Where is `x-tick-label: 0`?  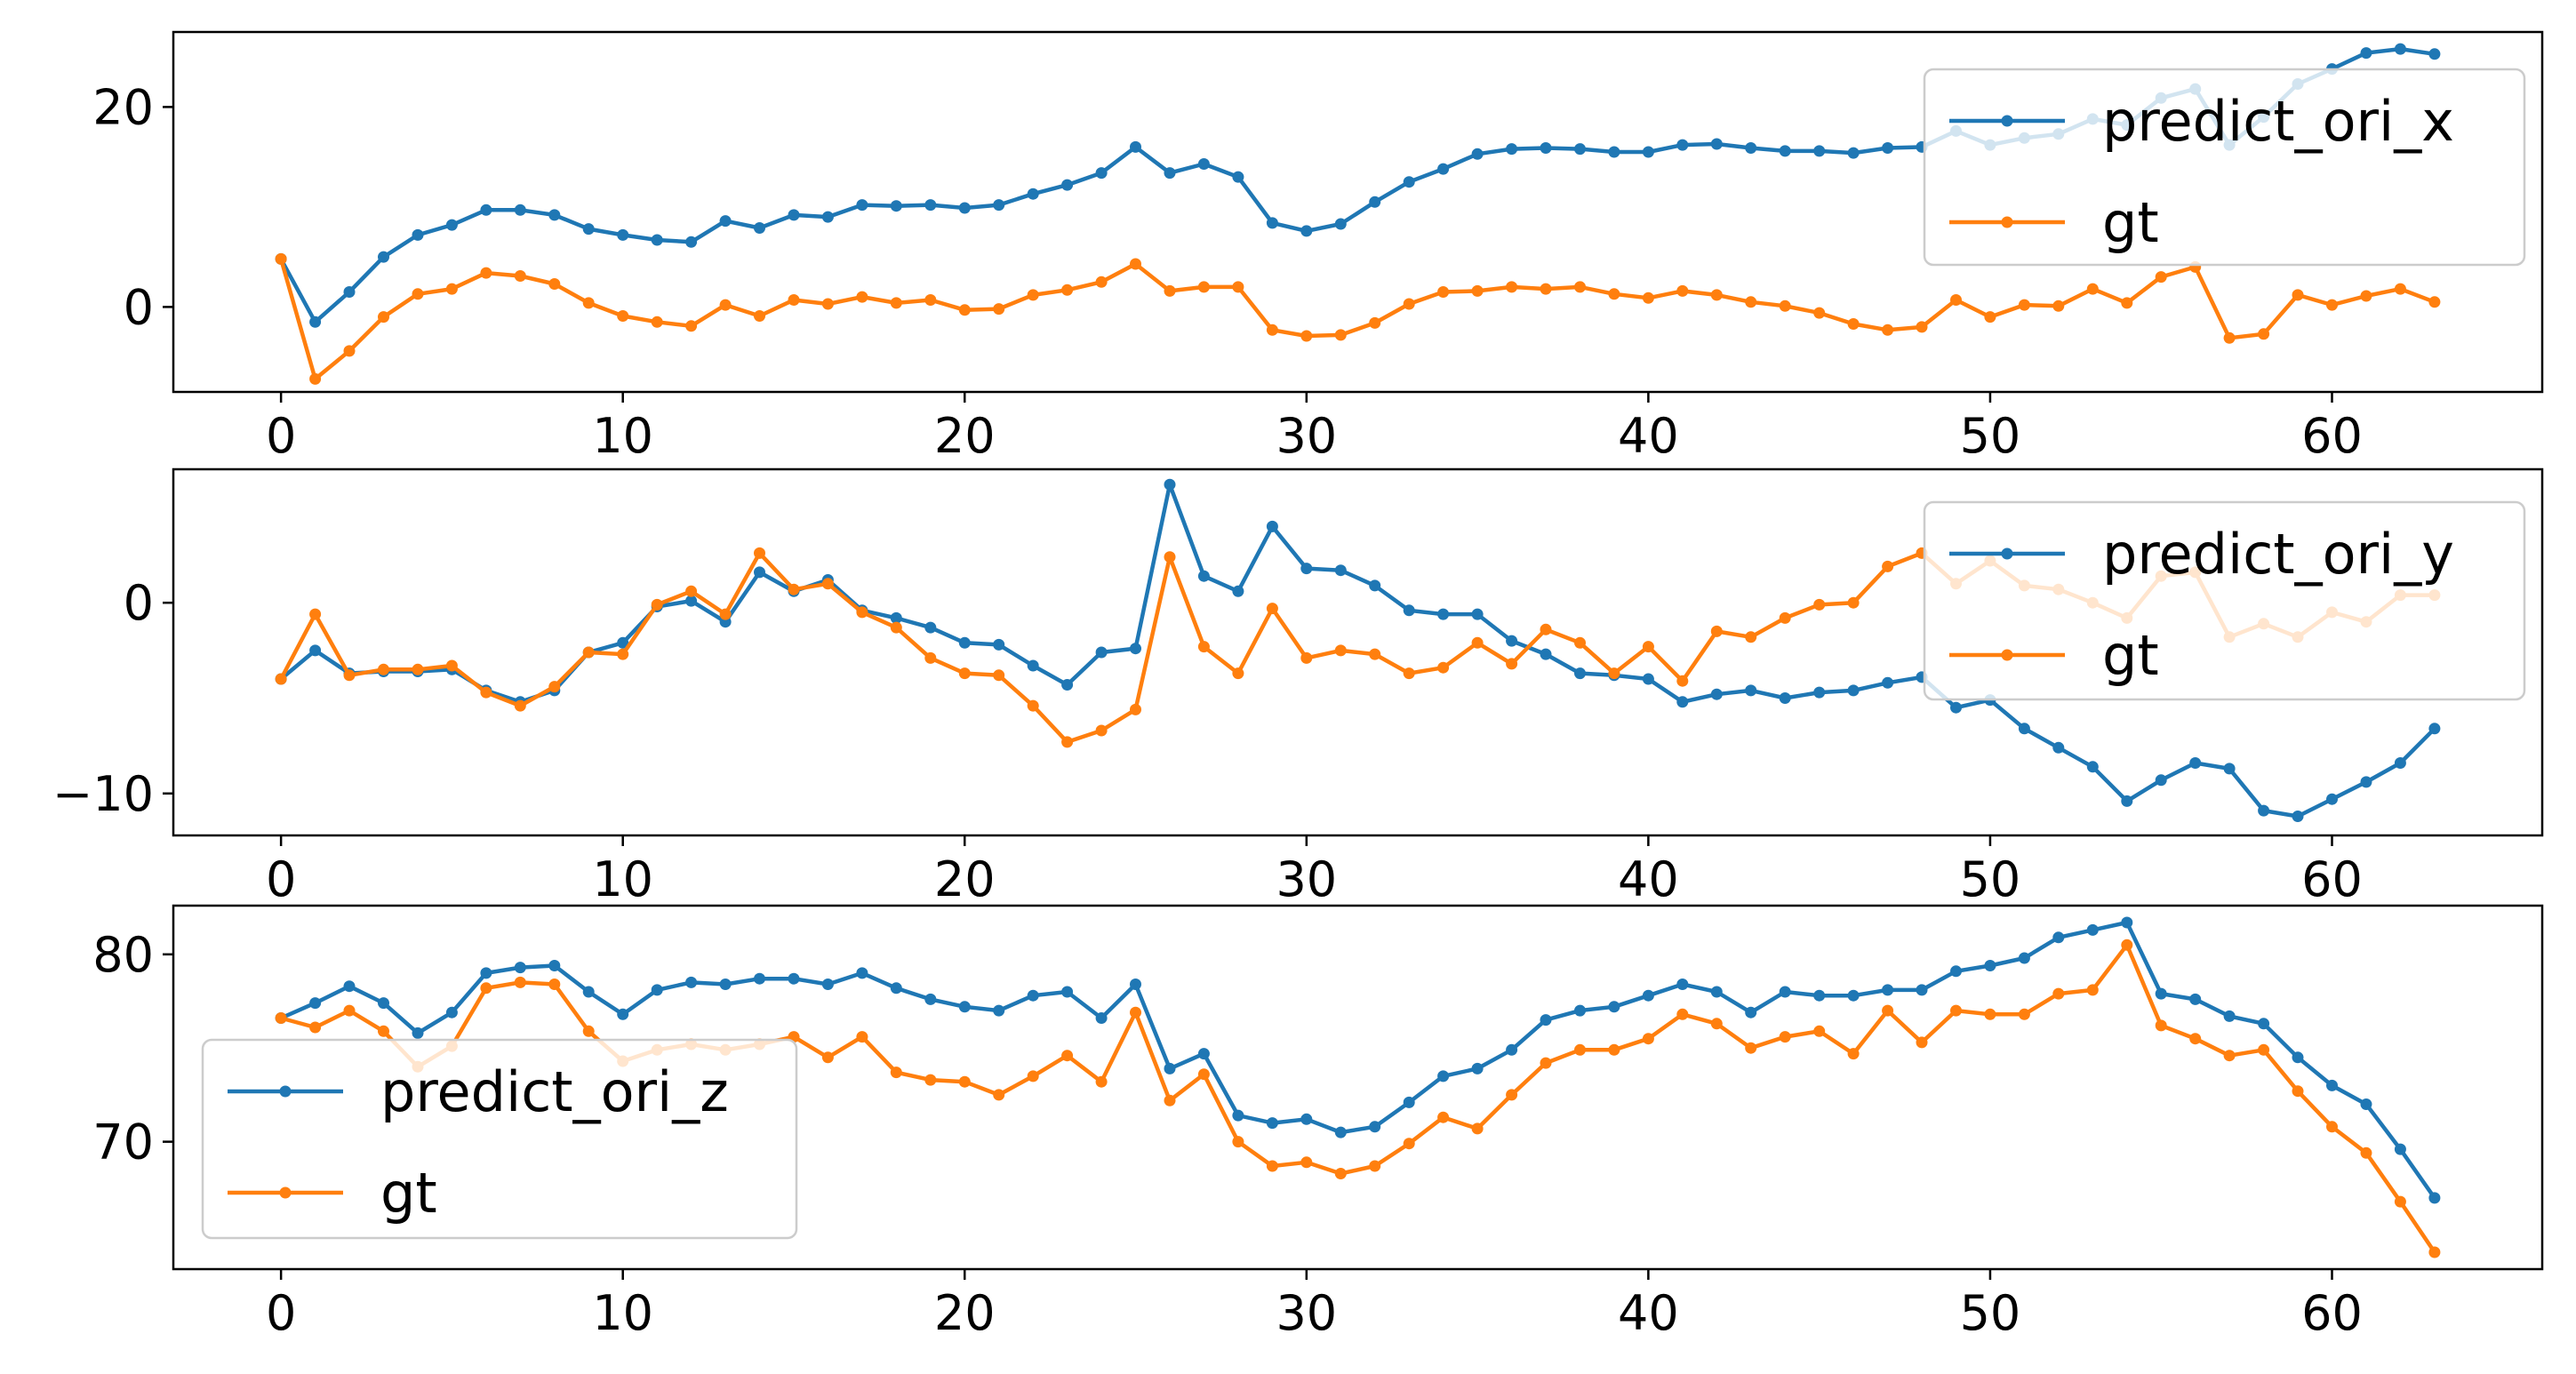 x-tick-label: 0 is located at coordinates (281, 879).